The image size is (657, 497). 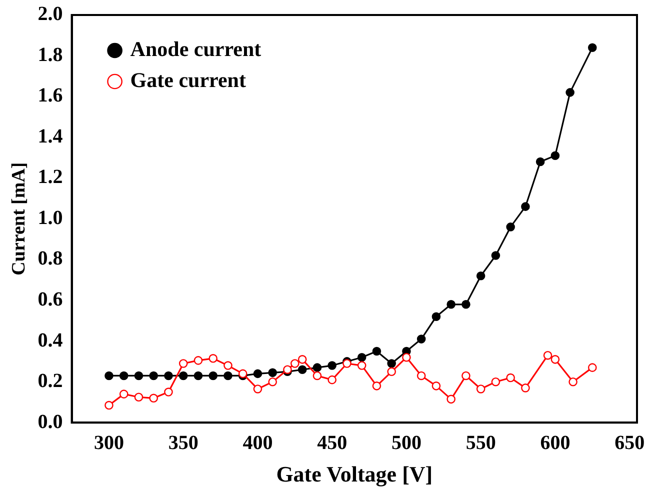 What do you see at coordinates (50, 14) in the screenshot?
I see `y-tick-label: 2.0` at bounding box center [50, 14].